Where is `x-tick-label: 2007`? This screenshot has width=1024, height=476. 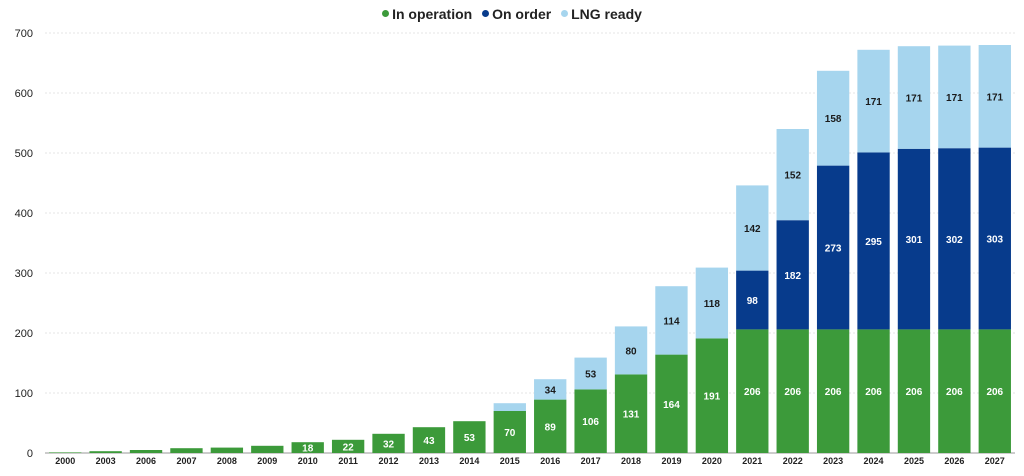 x-tick-label: 2007 is located at coordinates (186, 461).